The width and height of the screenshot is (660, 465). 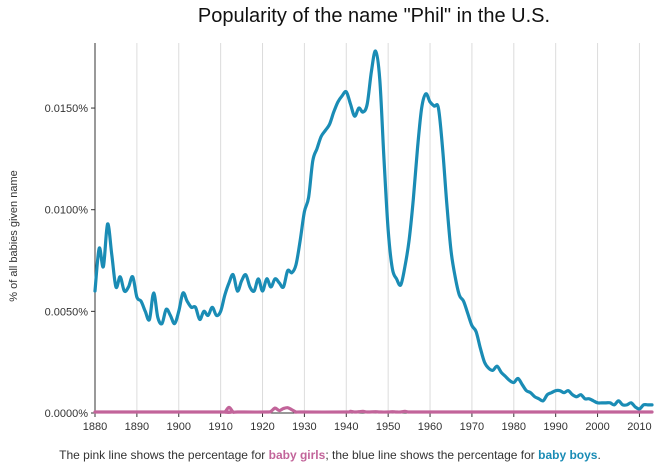 I want to click on x-tick-label: 1940, so click(x=346, y=427).